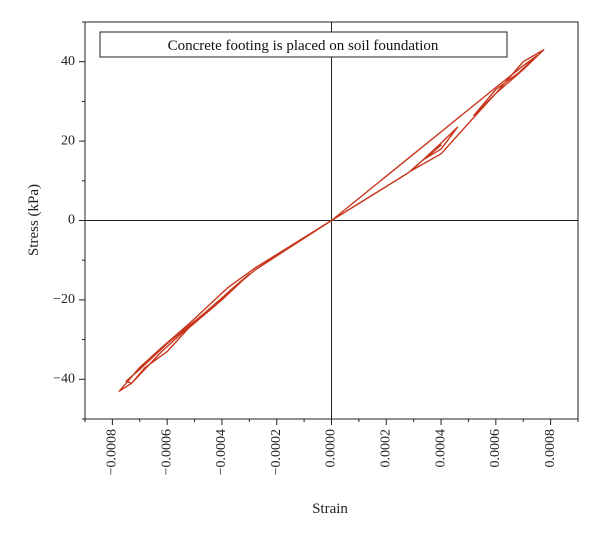  Describe the element at coordinates (112, 452) in the screenshot. I see `x-tick-label: −0.0008` at that location.